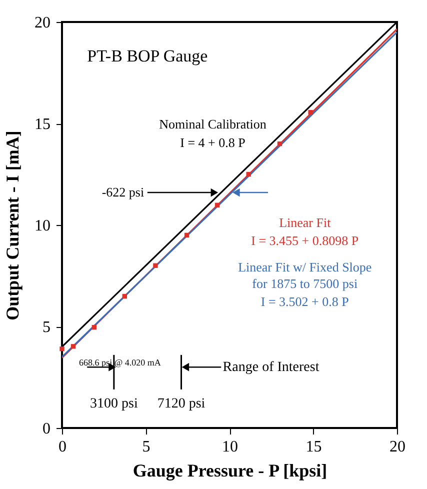 The image size is (427, 489). What do you see at coordinates (304, 302) in the screenshot?
I see `annotation: I = 3.502 + 0.8 P` at bounding box center [304, 302].